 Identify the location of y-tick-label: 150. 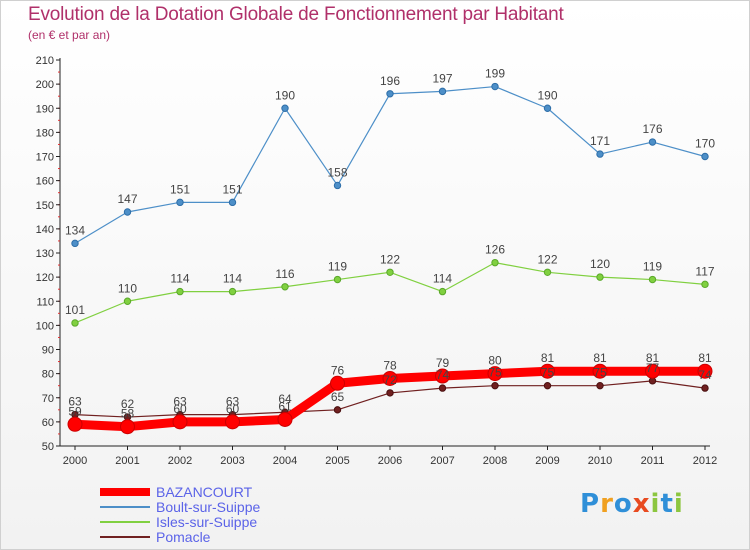
(45, 206).